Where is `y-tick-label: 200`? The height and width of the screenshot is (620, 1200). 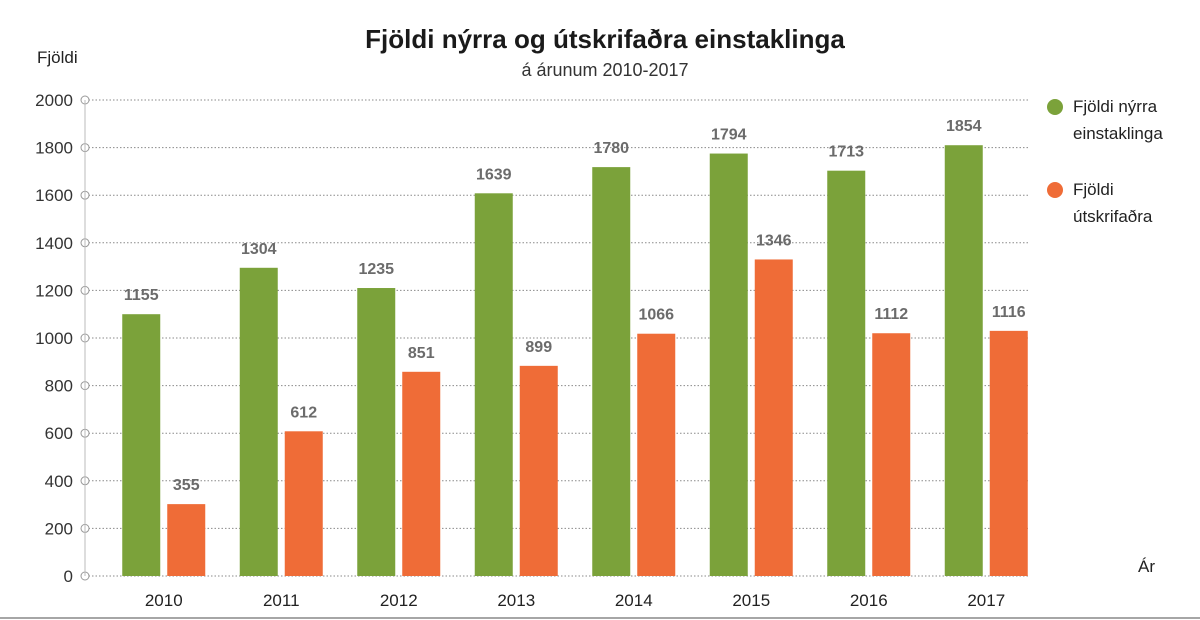 y-tick-label: 200 is located at coordinates (59, 528).